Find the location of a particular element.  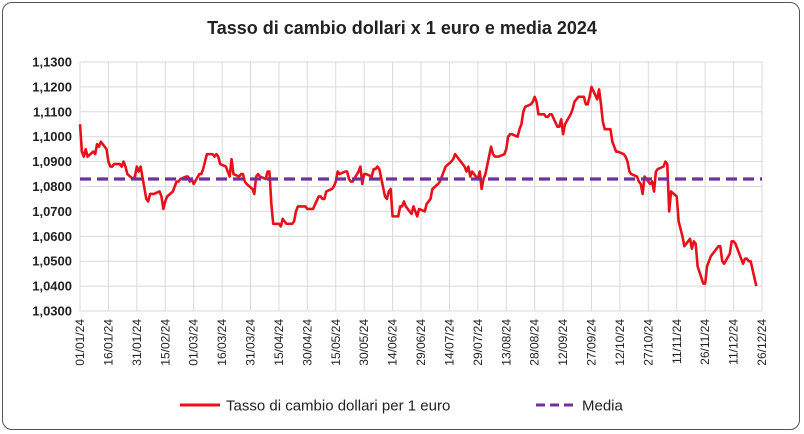

y-tick-label: 1,1300 is located at coordinates (52, 62).